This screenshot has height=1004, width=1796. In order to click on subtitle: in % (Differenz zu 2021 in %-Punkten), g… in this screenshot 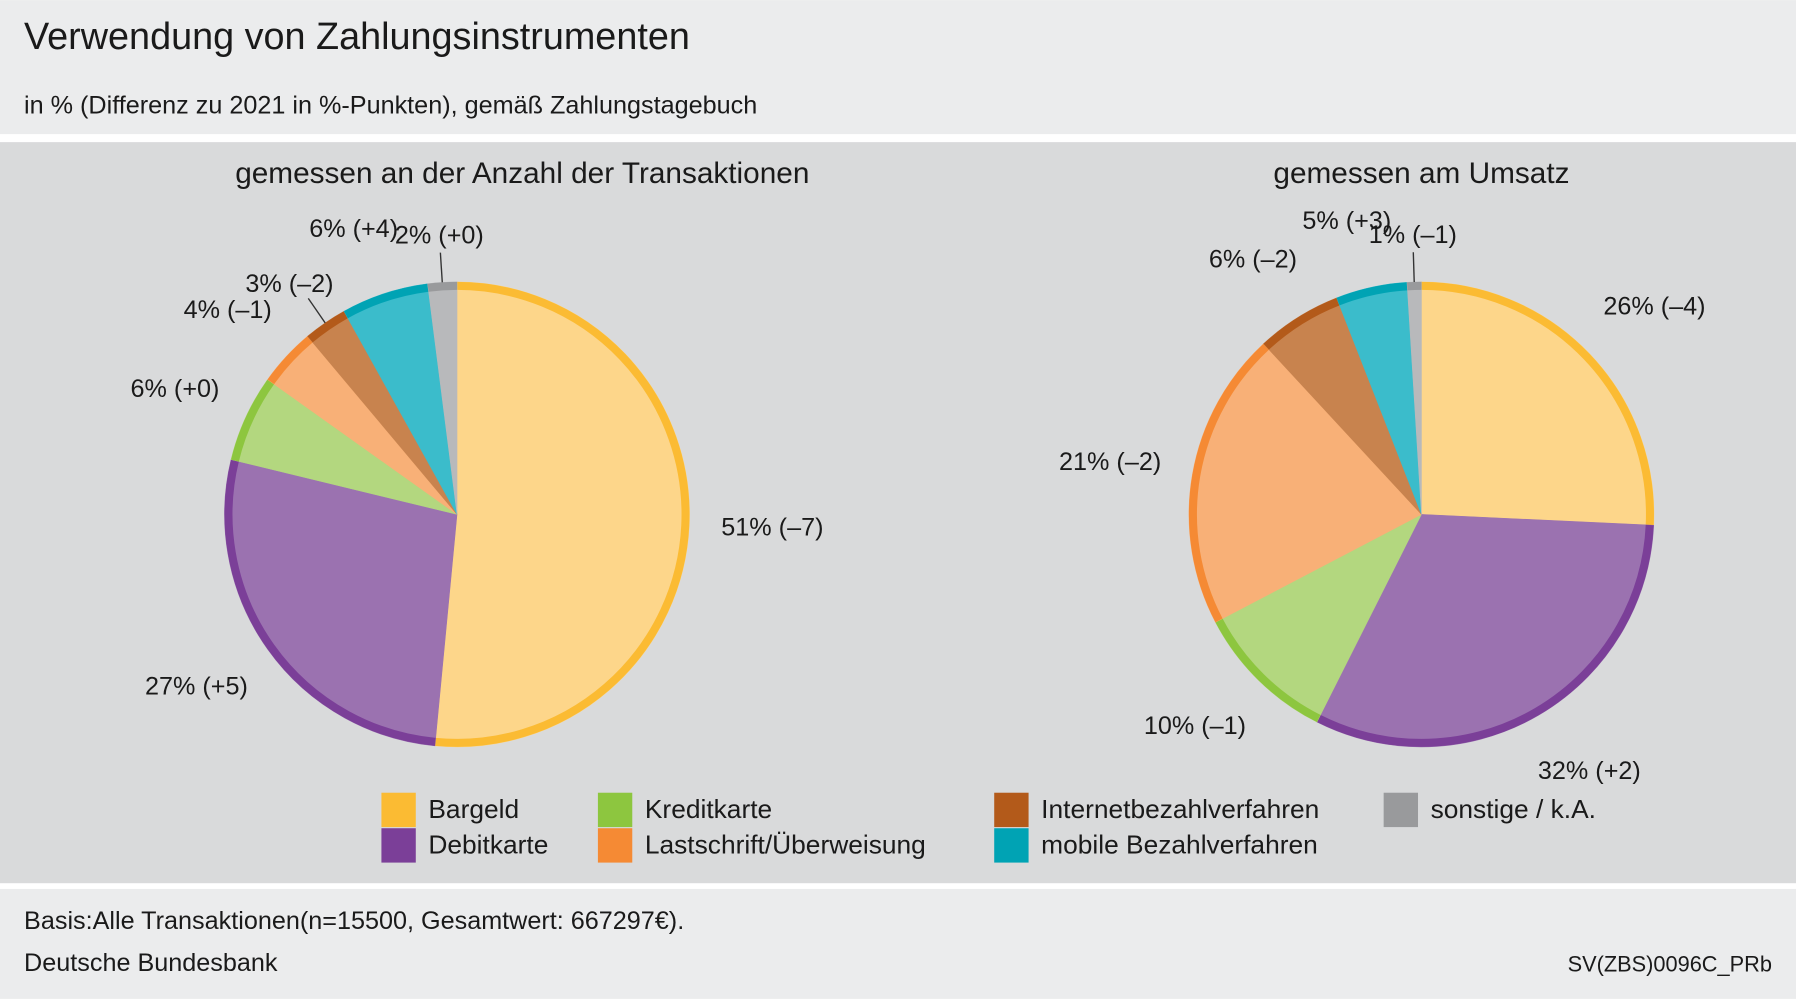, I will do `click(390, 105)`.